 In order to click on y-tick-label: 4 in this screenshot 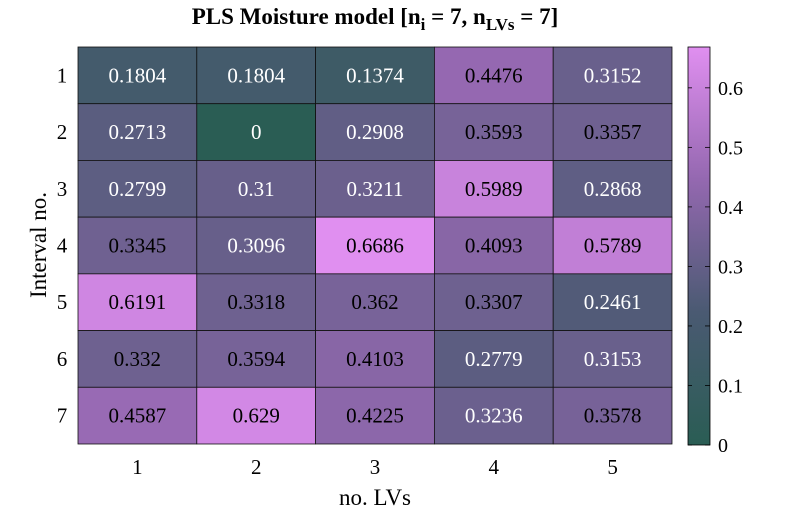, I will do `click(62, 246)`.